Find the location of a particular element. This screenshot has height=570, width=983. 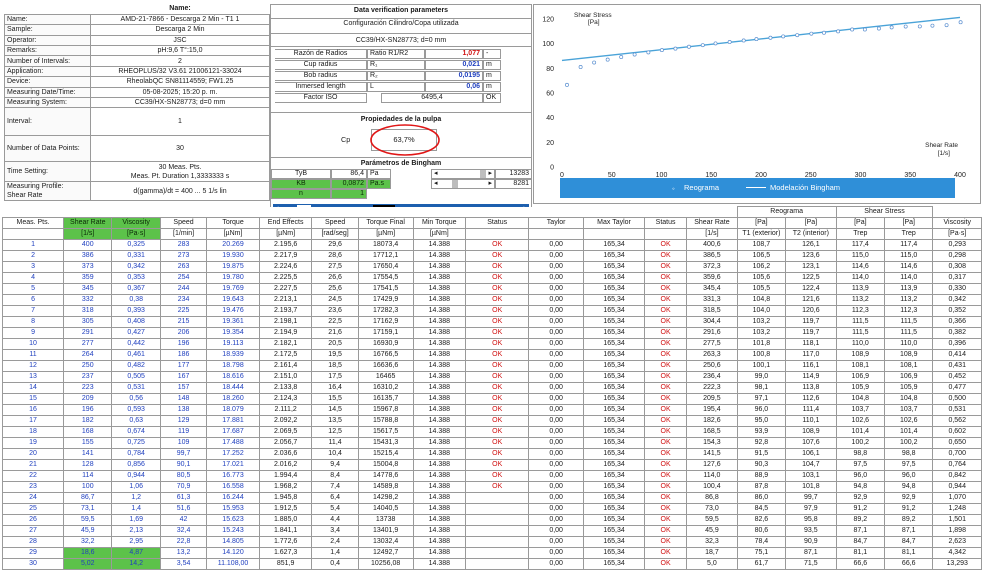

table-cell: 0,500 is located at coordinates (957, 399).